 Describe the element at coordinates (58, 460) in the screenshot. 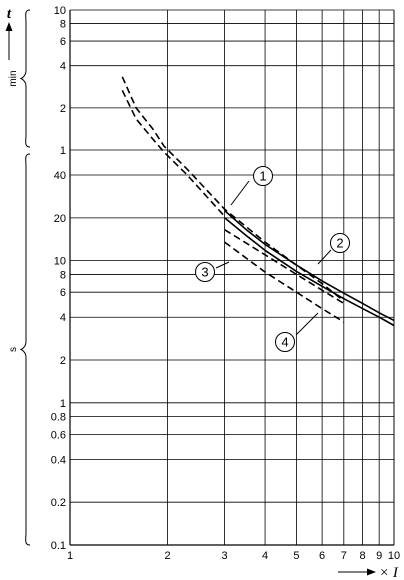

I see `y-tick-label: 0.4` at that location.